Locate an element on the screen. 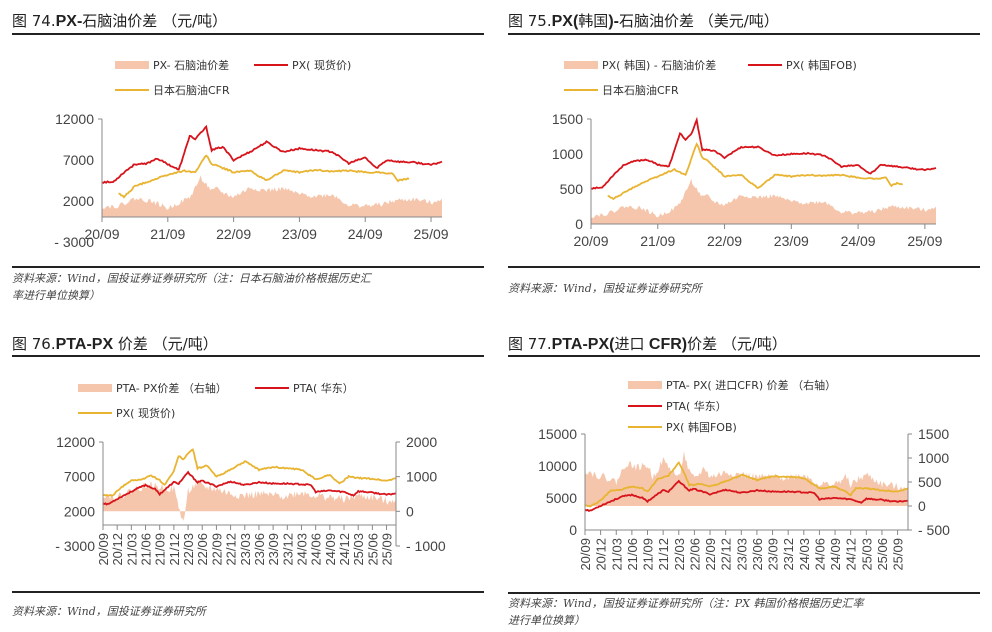 The width and height of the screenshot is (992, 632). y-tick-label-left: 5000 is located at coordinates (561, 498).